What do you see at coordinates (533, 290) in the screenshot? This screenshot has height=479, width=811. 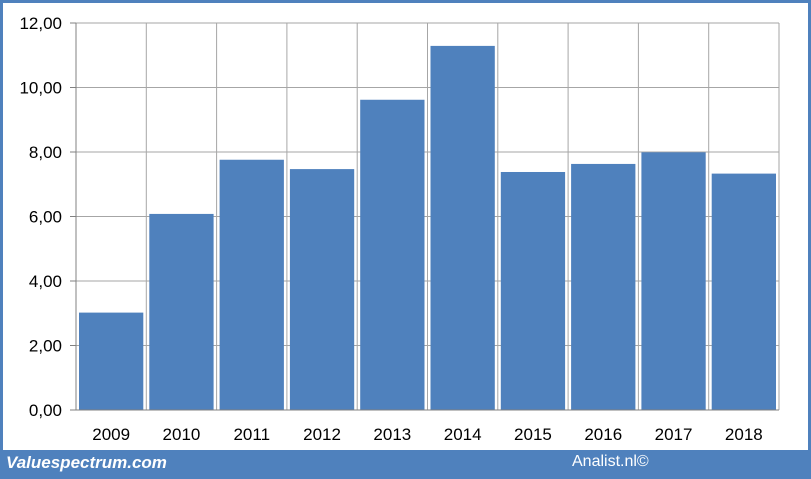 I see `bar-2015` at bounding box center [533, 290].